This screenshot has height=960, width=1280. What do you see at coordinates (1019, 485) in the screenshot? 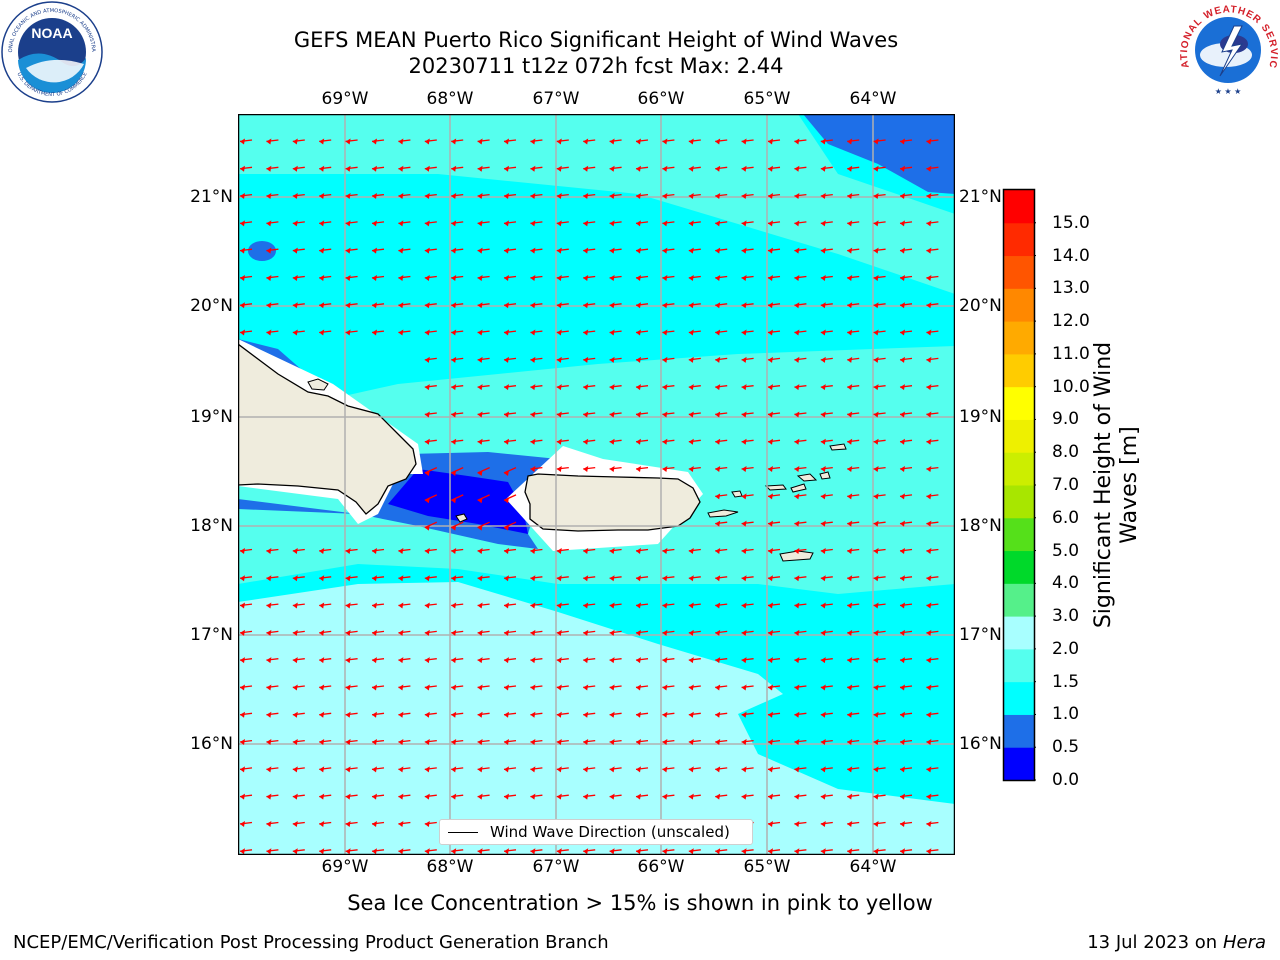
I see `colorbar` at bounding box center [1019, 485].